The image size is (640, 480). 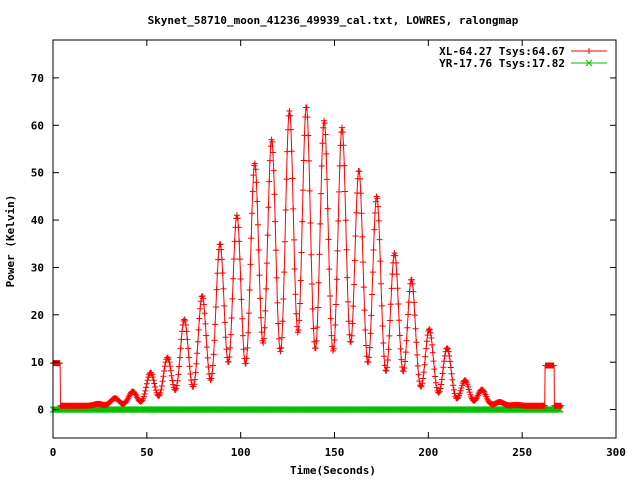 What do you see at coordinates (37, 315) in the screenshot?
I see `y-tick-label-20: 20` at bounding box center [37, 315].